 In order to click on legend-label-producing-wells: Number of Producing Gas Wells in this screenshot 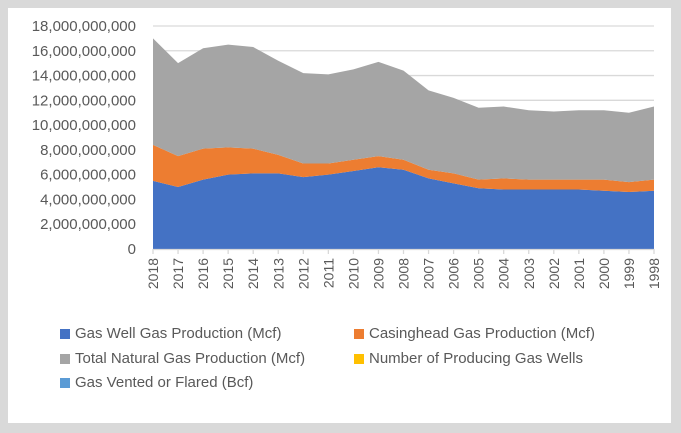, I will do `click(476, 358)`.